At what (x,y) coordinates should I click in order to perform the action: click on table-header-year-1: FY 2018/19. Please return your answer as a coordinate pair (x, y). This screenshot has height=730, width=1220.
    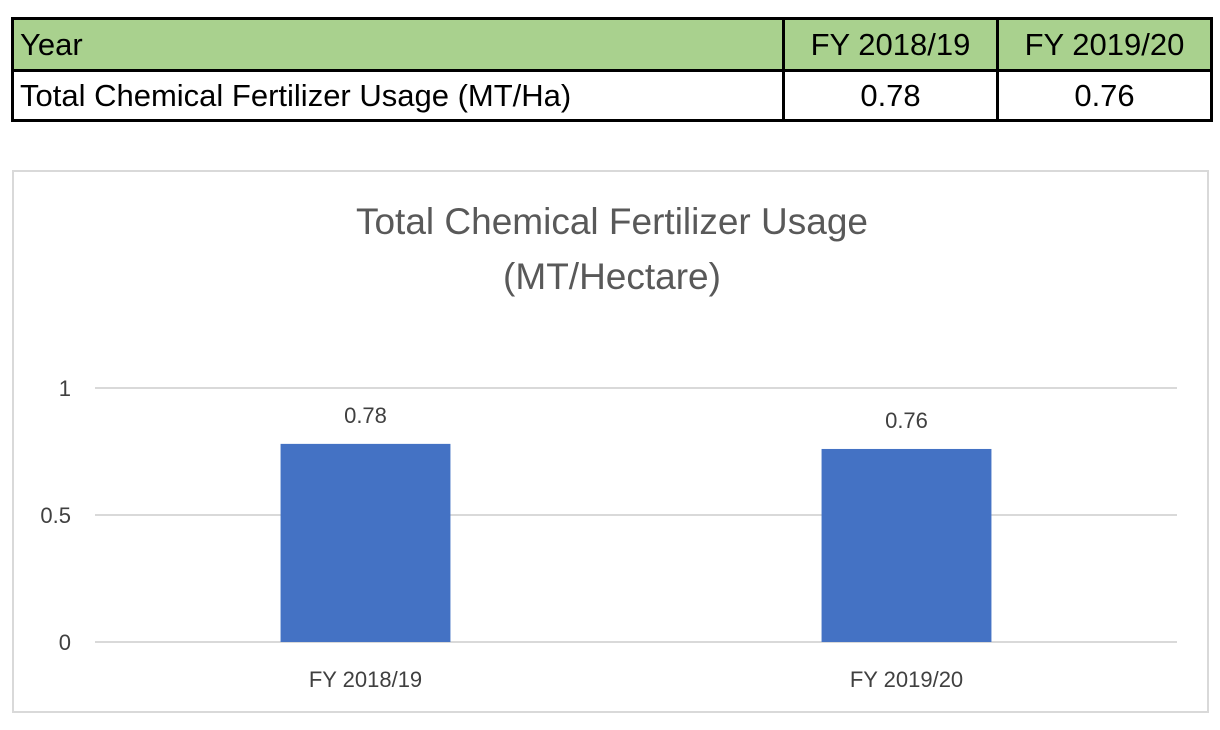
    Looking at the image, I should click on (890, 44).